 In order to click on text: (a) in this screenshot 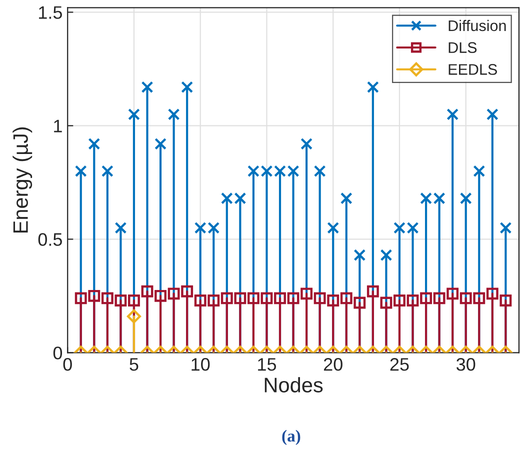, I will do `click(291, 438)`.